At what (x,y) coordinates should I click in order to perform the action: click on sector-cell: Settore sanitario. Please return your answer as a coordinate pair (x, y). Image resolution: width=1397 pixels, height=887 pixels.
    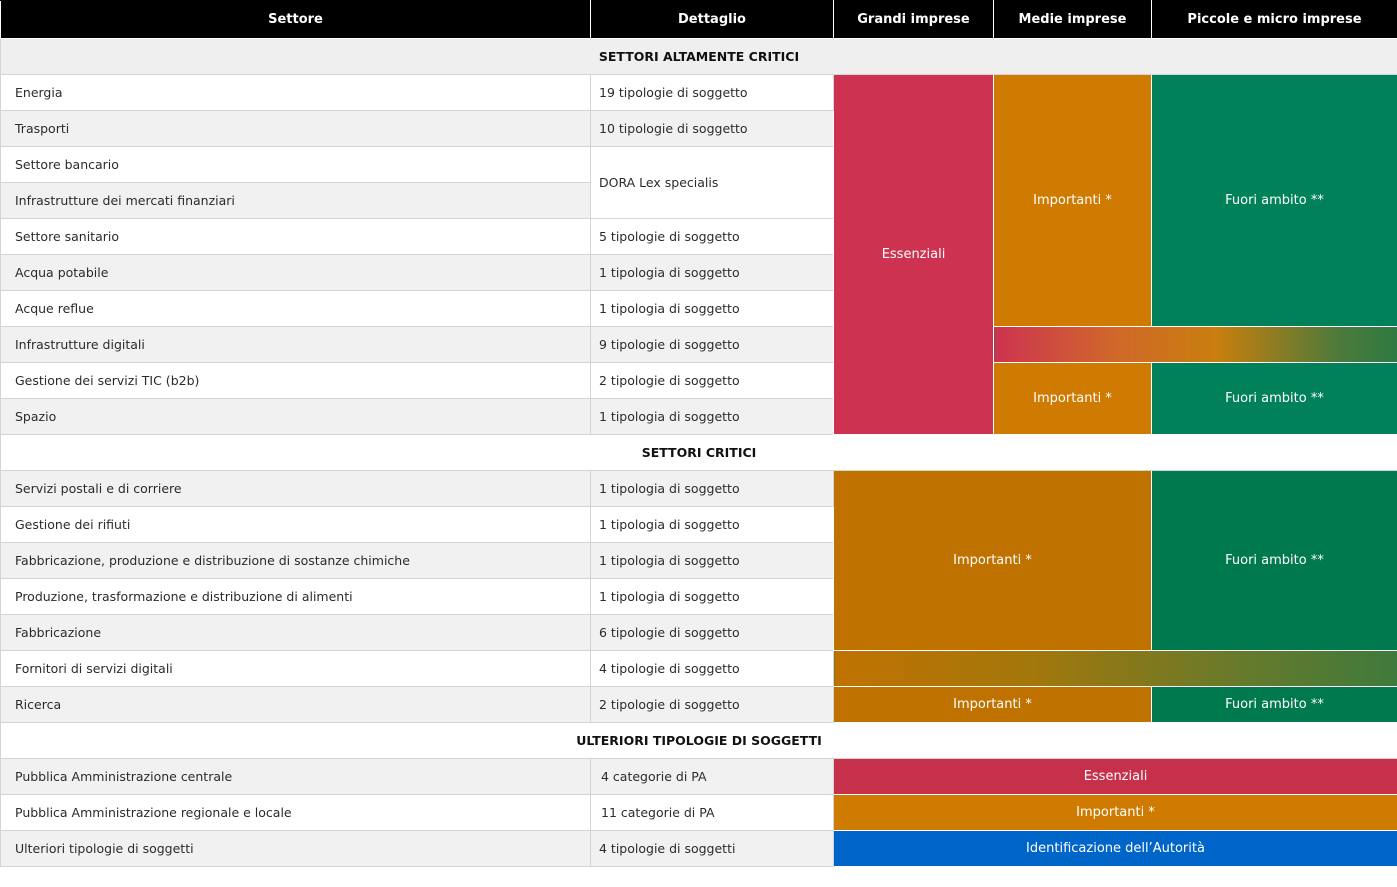
    Looking at the image, I should click on (295, 236).